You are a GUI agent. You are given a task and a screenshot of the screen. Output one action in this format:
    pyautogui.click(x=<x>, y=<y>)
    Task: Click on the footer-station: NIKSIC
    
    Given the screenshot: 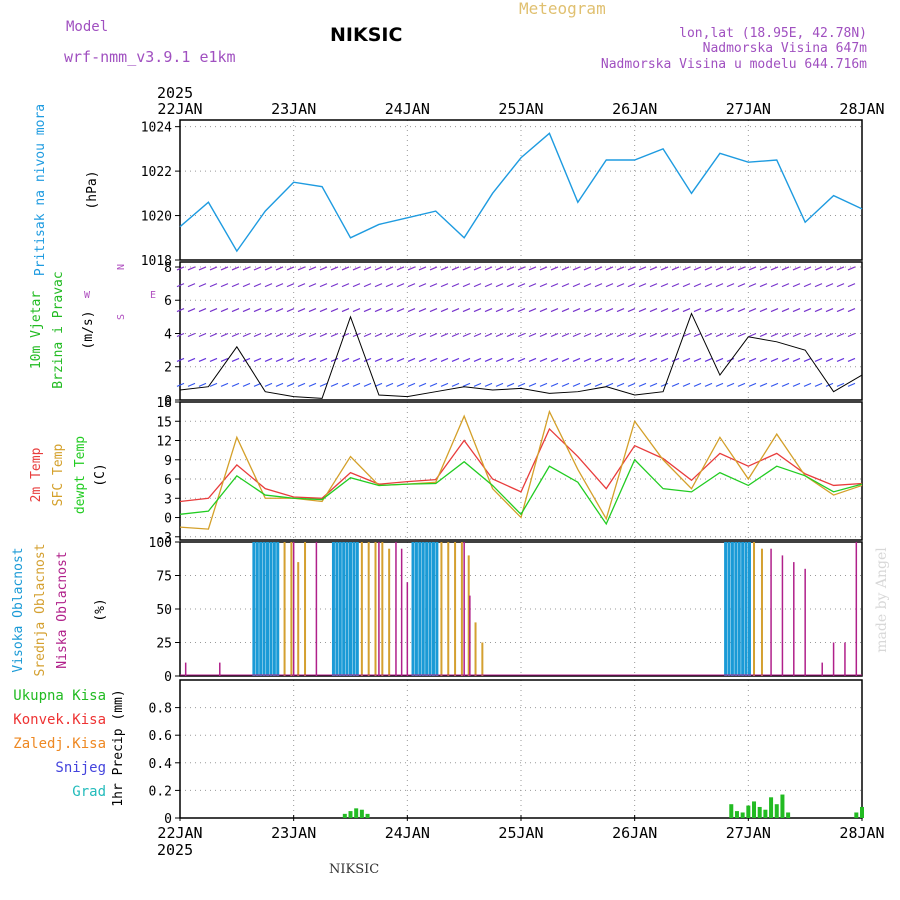 What is the action you would take?
    pyautogui.click(x=354, y=869)
    